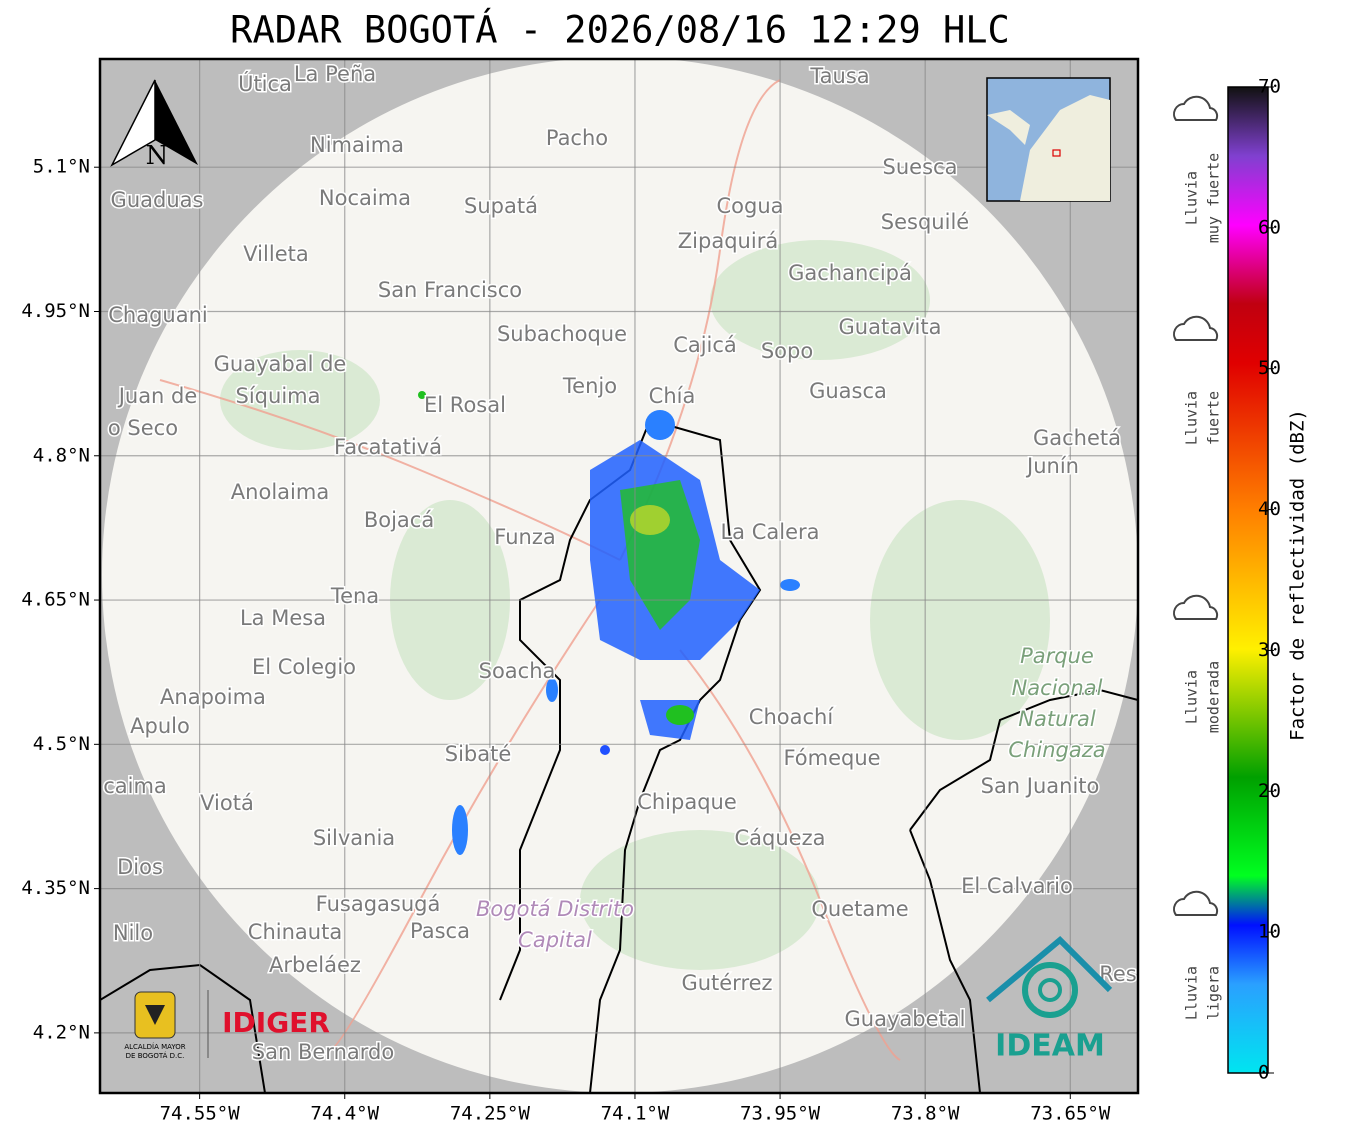 The image size is (1349, 1139). I want to click on ideam-text: IDEAM, so click(1050, 1046).